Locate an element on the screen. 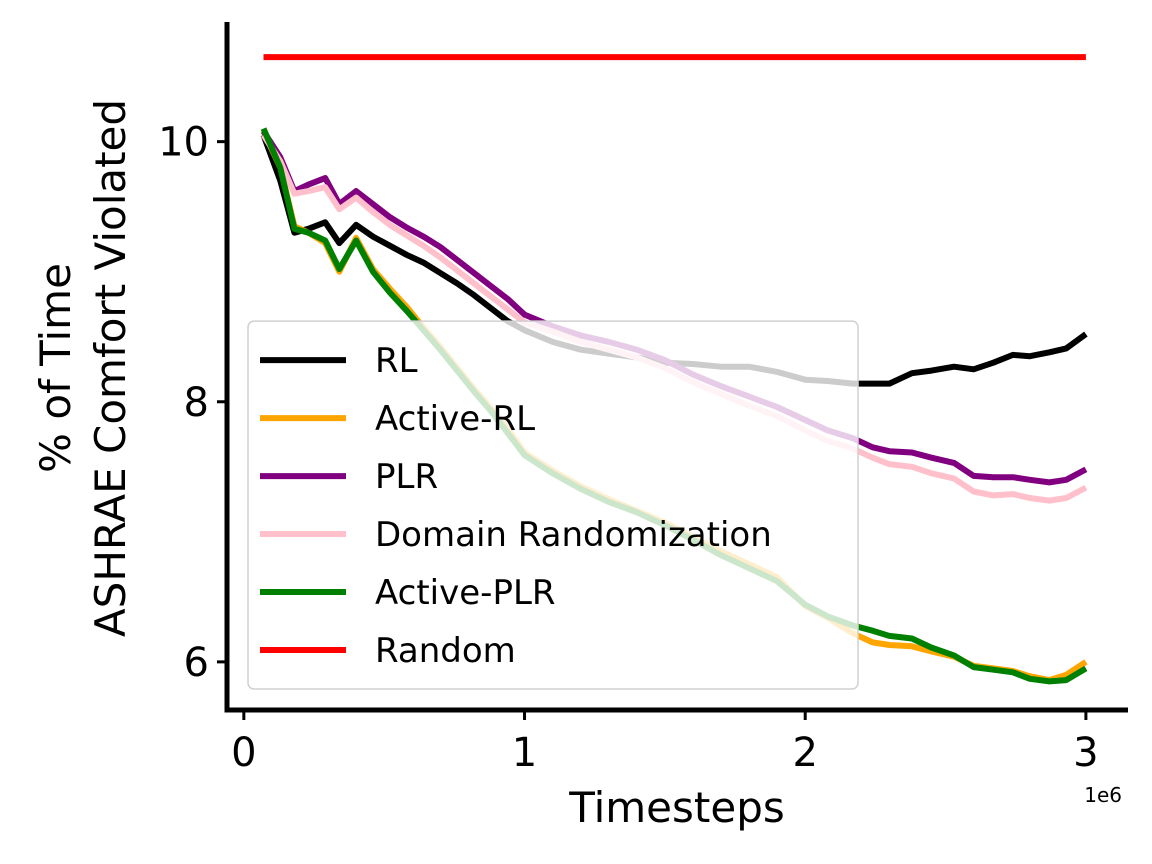 The height and width of the screenshot is (864, 1152). legend-label: Active-RL is located at coordinates (455, 419).